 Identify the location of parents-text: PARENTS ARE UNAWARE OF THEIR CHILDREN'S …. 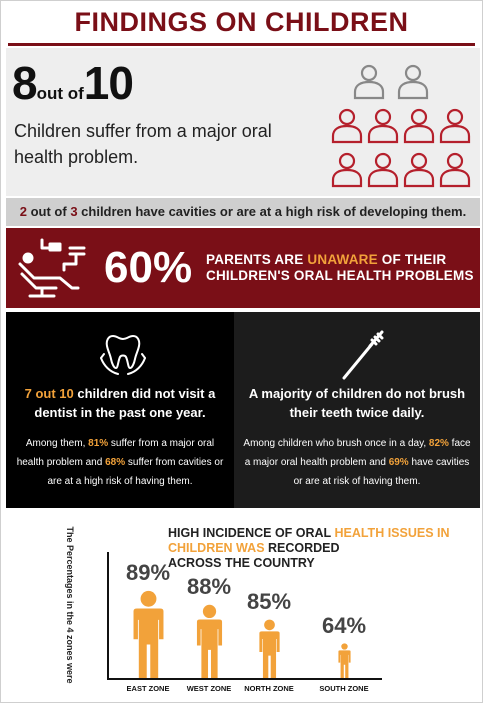
(340, 268).